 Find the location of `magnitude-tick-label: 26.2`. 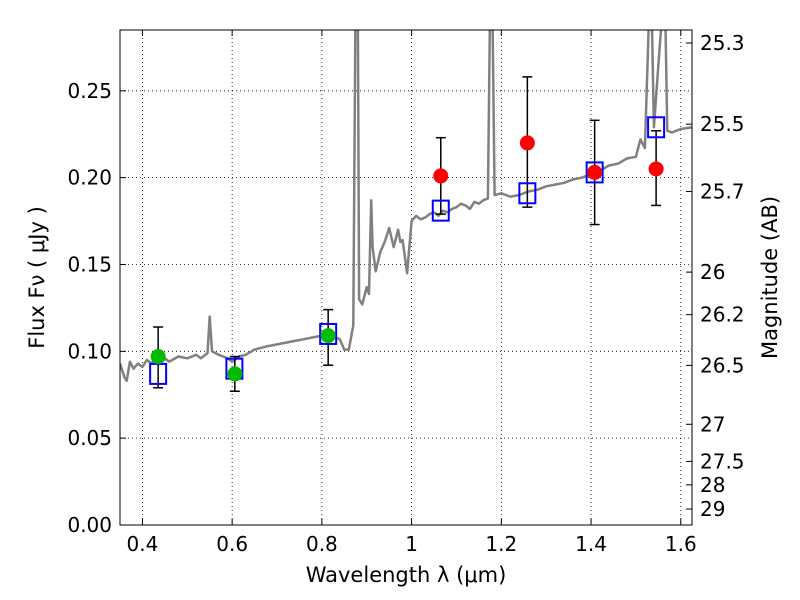

magnitude-tick-label: 26.2 is located at coordinates (722, 315).